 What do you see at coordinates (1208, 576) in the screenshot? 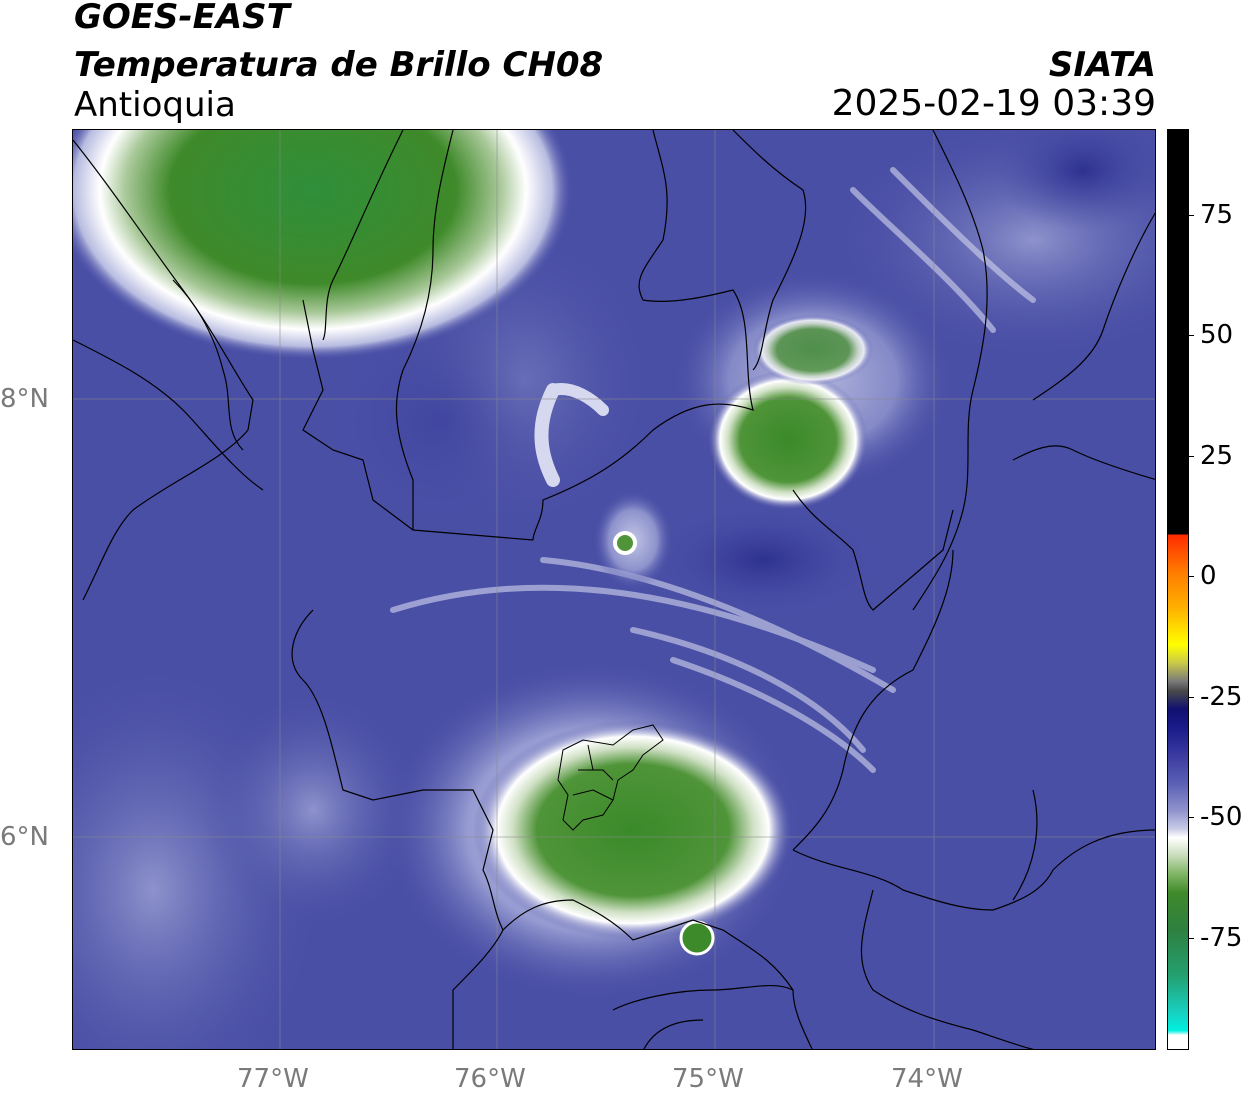
I see `colorbar-label-0: 0` at bounding box center [1208, 576].